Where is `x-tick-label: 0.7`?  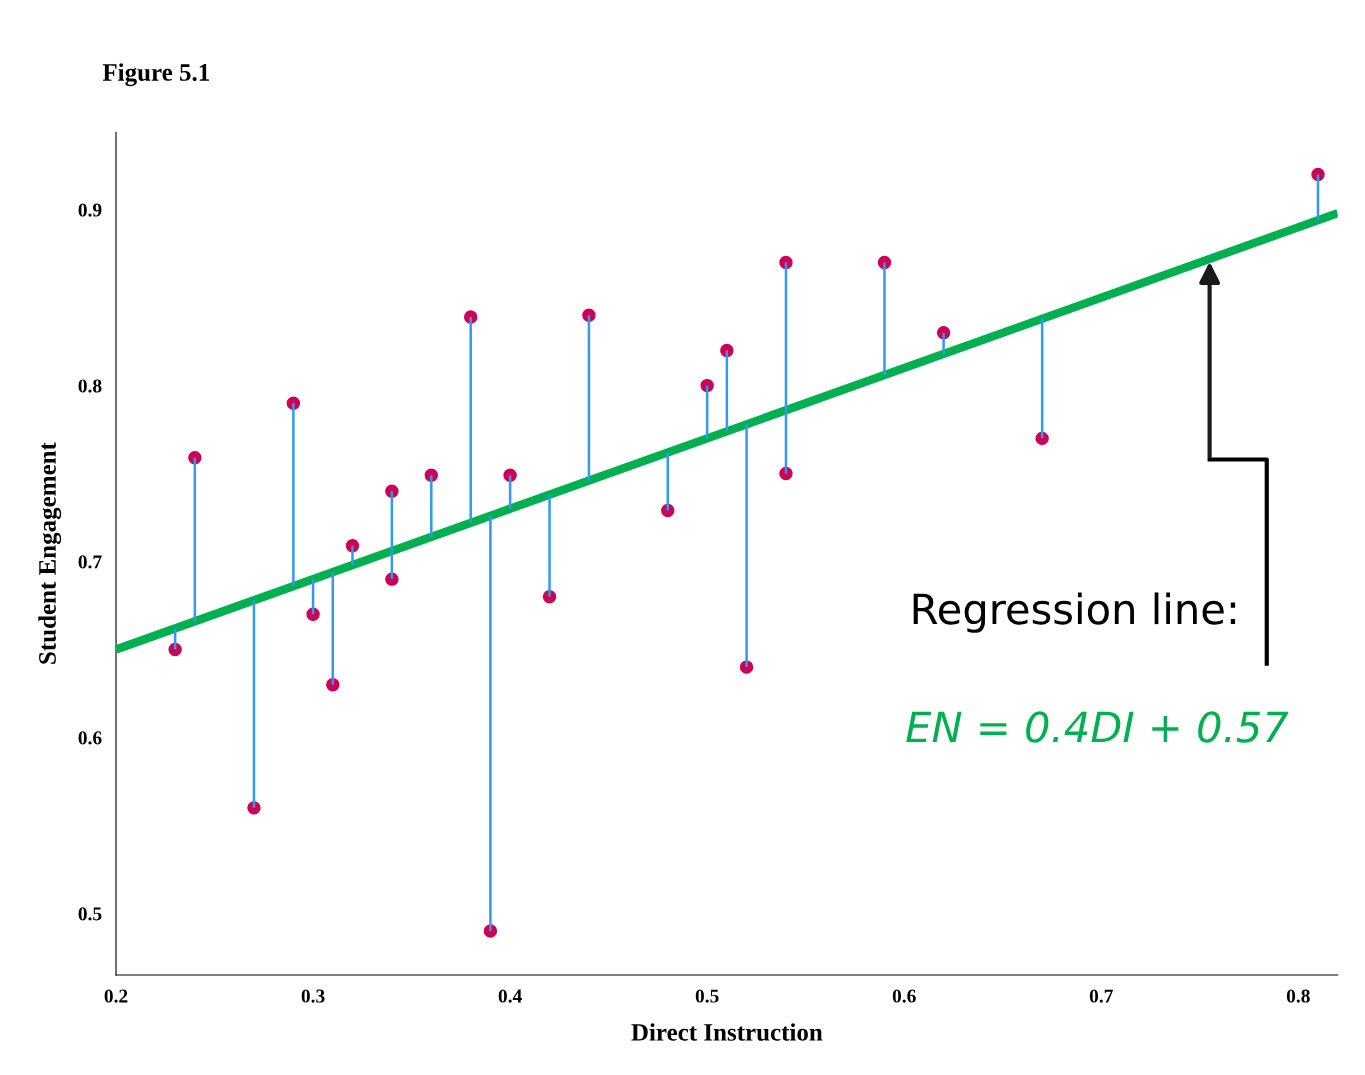 x-tick-label: 0.7 is located at coordinates (1101, 996).